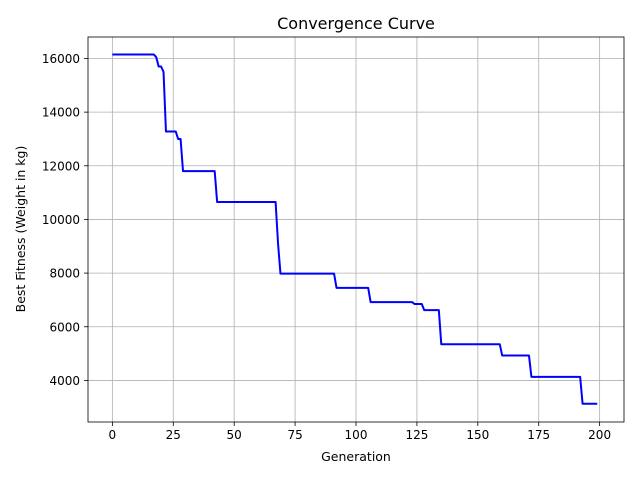  Describe the element at coordinates (416, 435) in the screenshot. I see `x-tick-label: 125` at that location.